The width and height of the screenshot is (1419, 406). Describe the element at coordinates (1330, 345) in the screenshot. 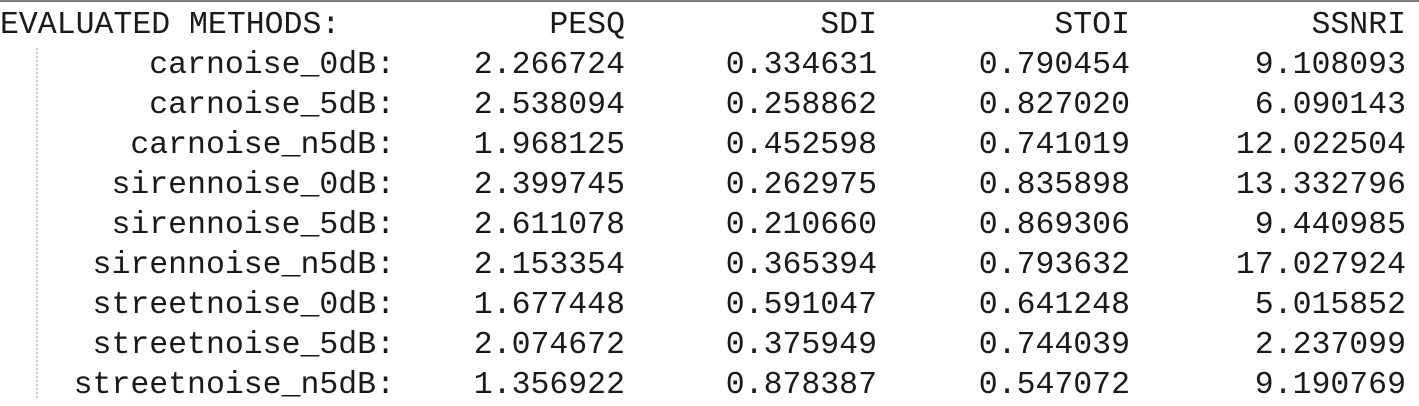

I see `ssnri-value: 2.237099` at that location.